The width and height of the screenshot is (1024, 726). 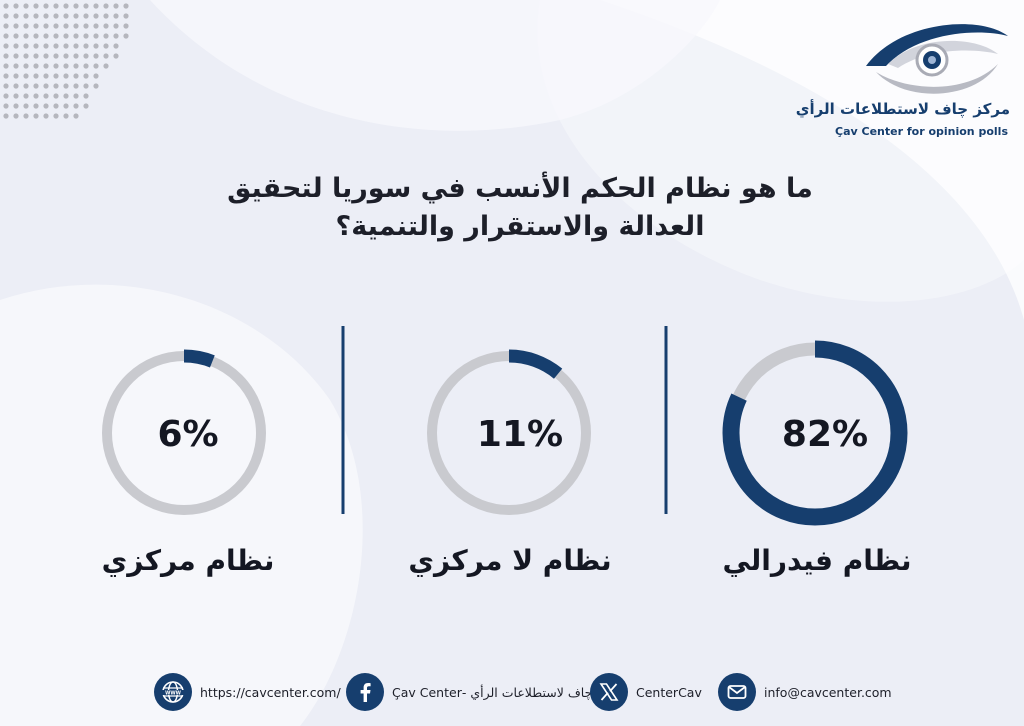 I want to click on eye-logo-icon, so click(x=937, y=59).